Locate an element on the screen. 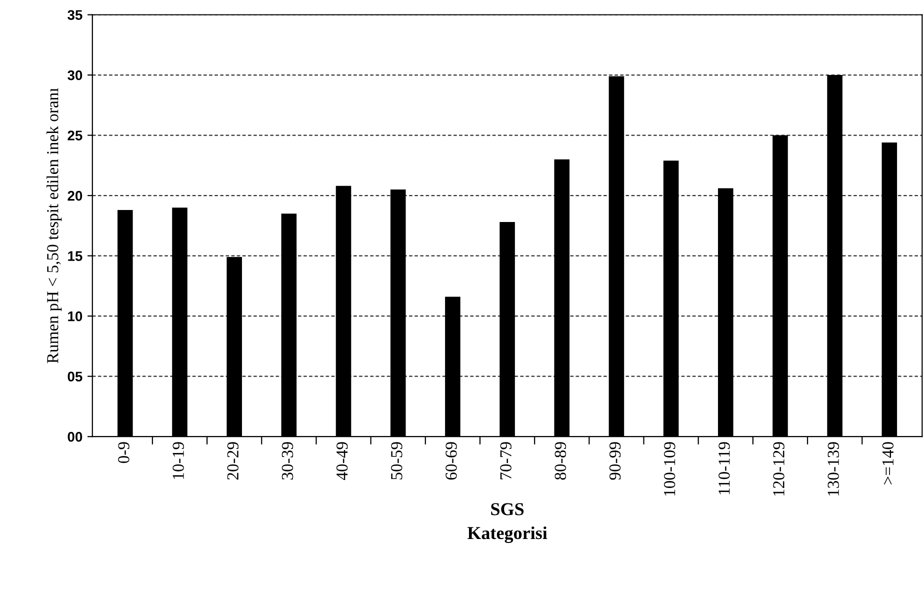 This screenshot has width=924, height=590. x-tick-label: 90-99 is located at coordinates (615, 461).